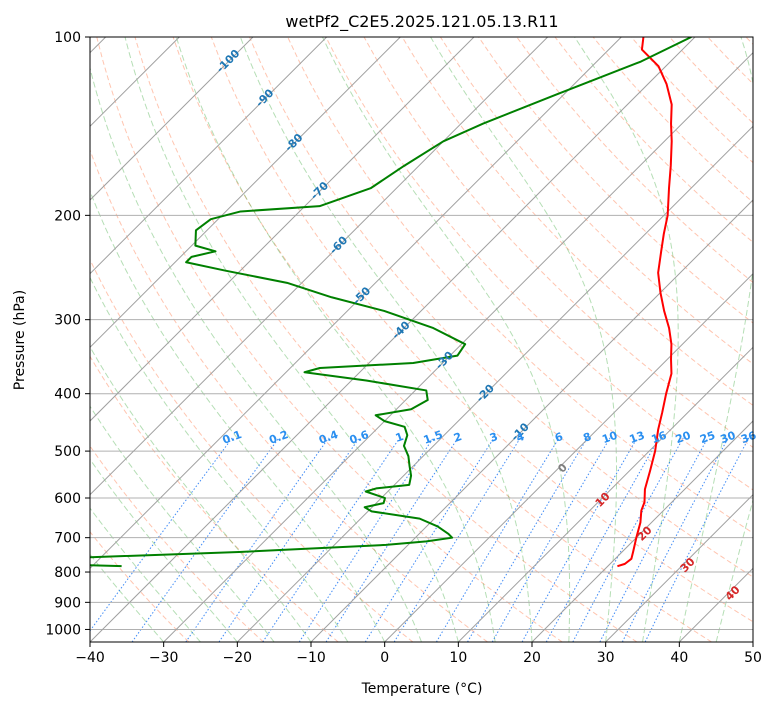 This screenshot has height=708, width=775. What do you see at coordinates (559, 437) in the screenshot?
I see `mixing-ratio-label: 6` at bounding box center [559, 437].